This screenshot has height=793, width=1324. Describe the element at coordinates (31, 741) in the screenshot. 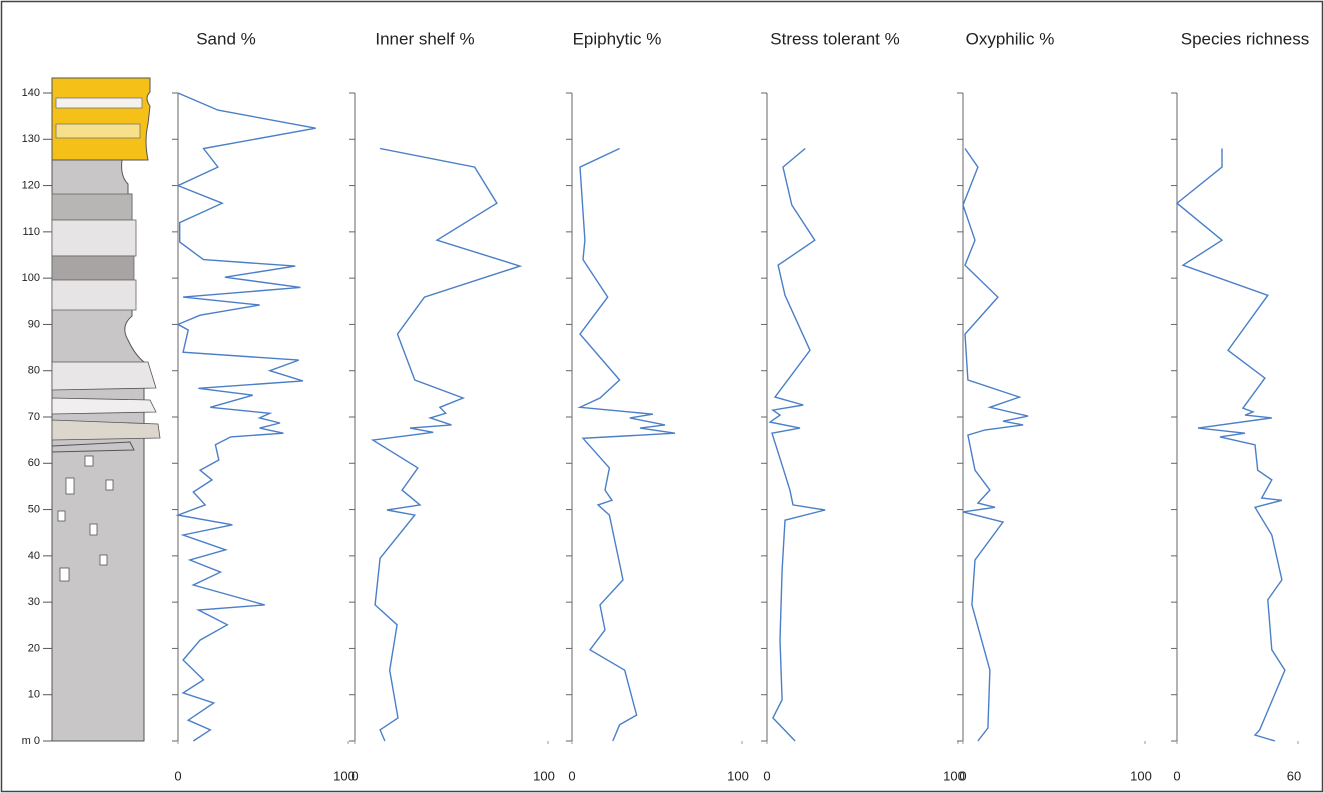

I see `depth-tick-label: m 0` at that location.